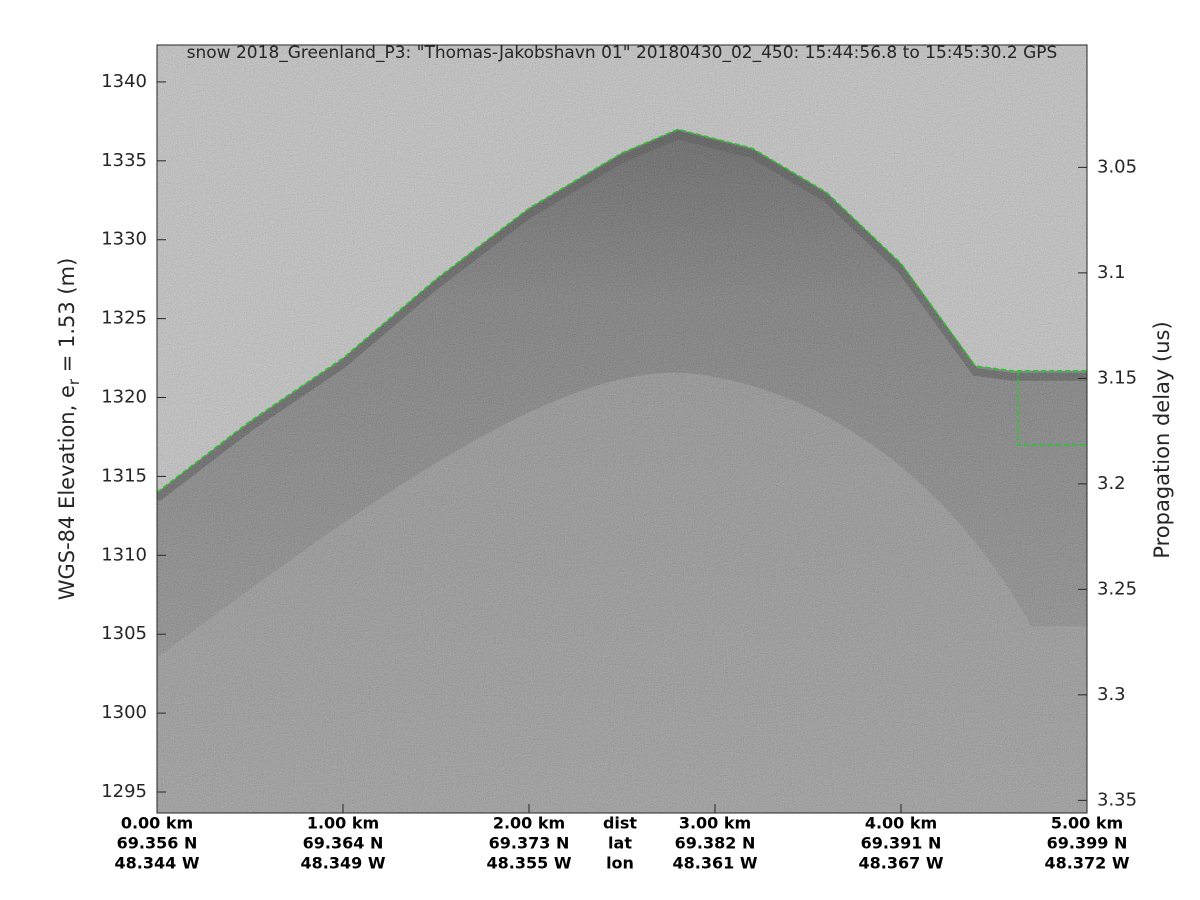  Describe the element at coordinates (715, 823) in the screenshot. I see `x-tick-label: 3.00 km` at that location.